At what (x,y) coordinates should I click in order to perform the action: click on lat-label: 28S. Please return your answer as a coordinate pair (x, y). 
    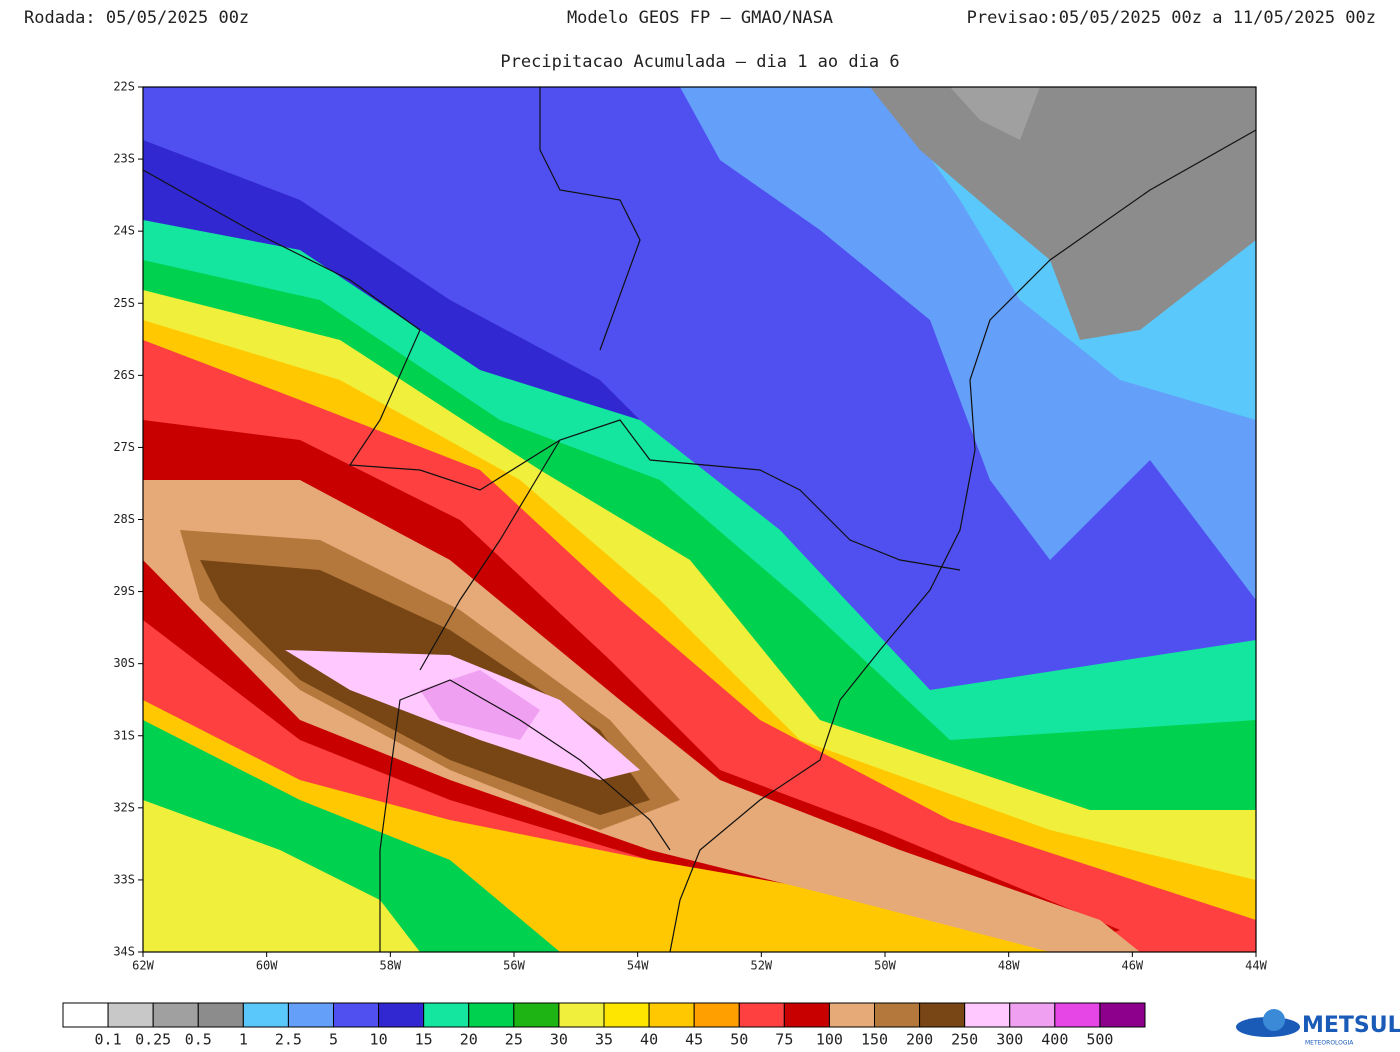
    Looking at the image, I should click on (124, 519).